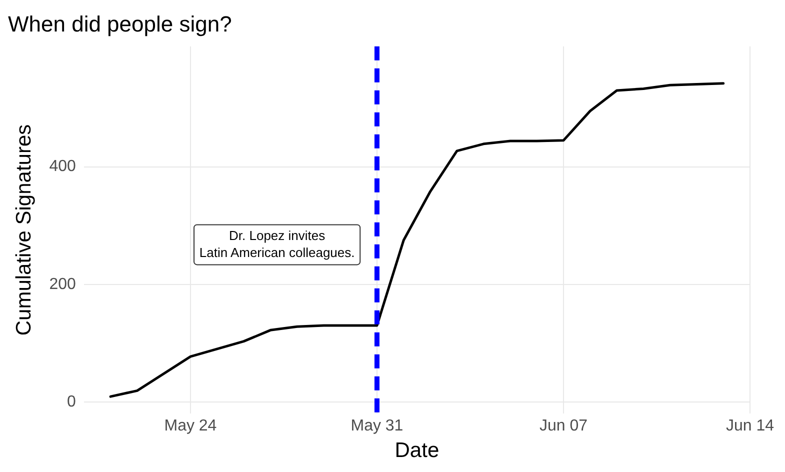 The height and width of the screenshot is (472, 785). Describe the element at coordinates (277, 244) in the screenshot. I see `annotation: Dr. Lopez invites Latin American colleagues.` at that location.